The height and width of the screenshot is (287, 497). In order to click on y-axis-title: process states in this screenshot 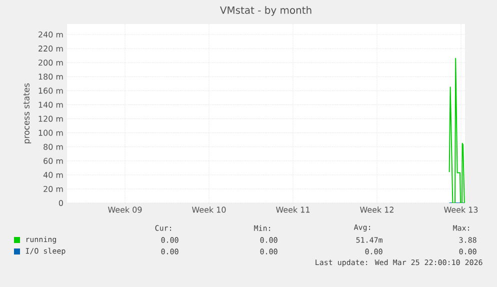, I will do `click(27, 113)`.